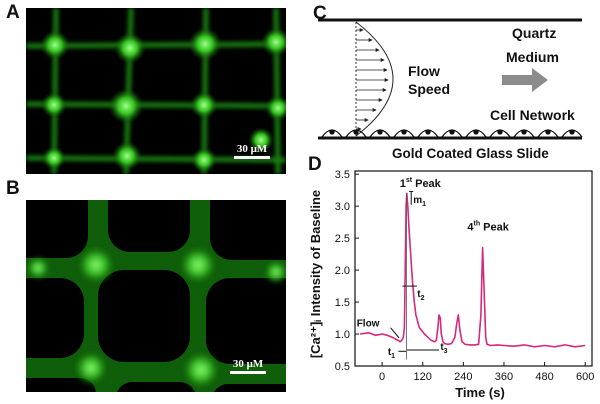 The height and width of the screenshot is (404, 600). Describe the element at coordinates (544, 377) in the screenshot. I see `x-tick-label: 480` at that location.